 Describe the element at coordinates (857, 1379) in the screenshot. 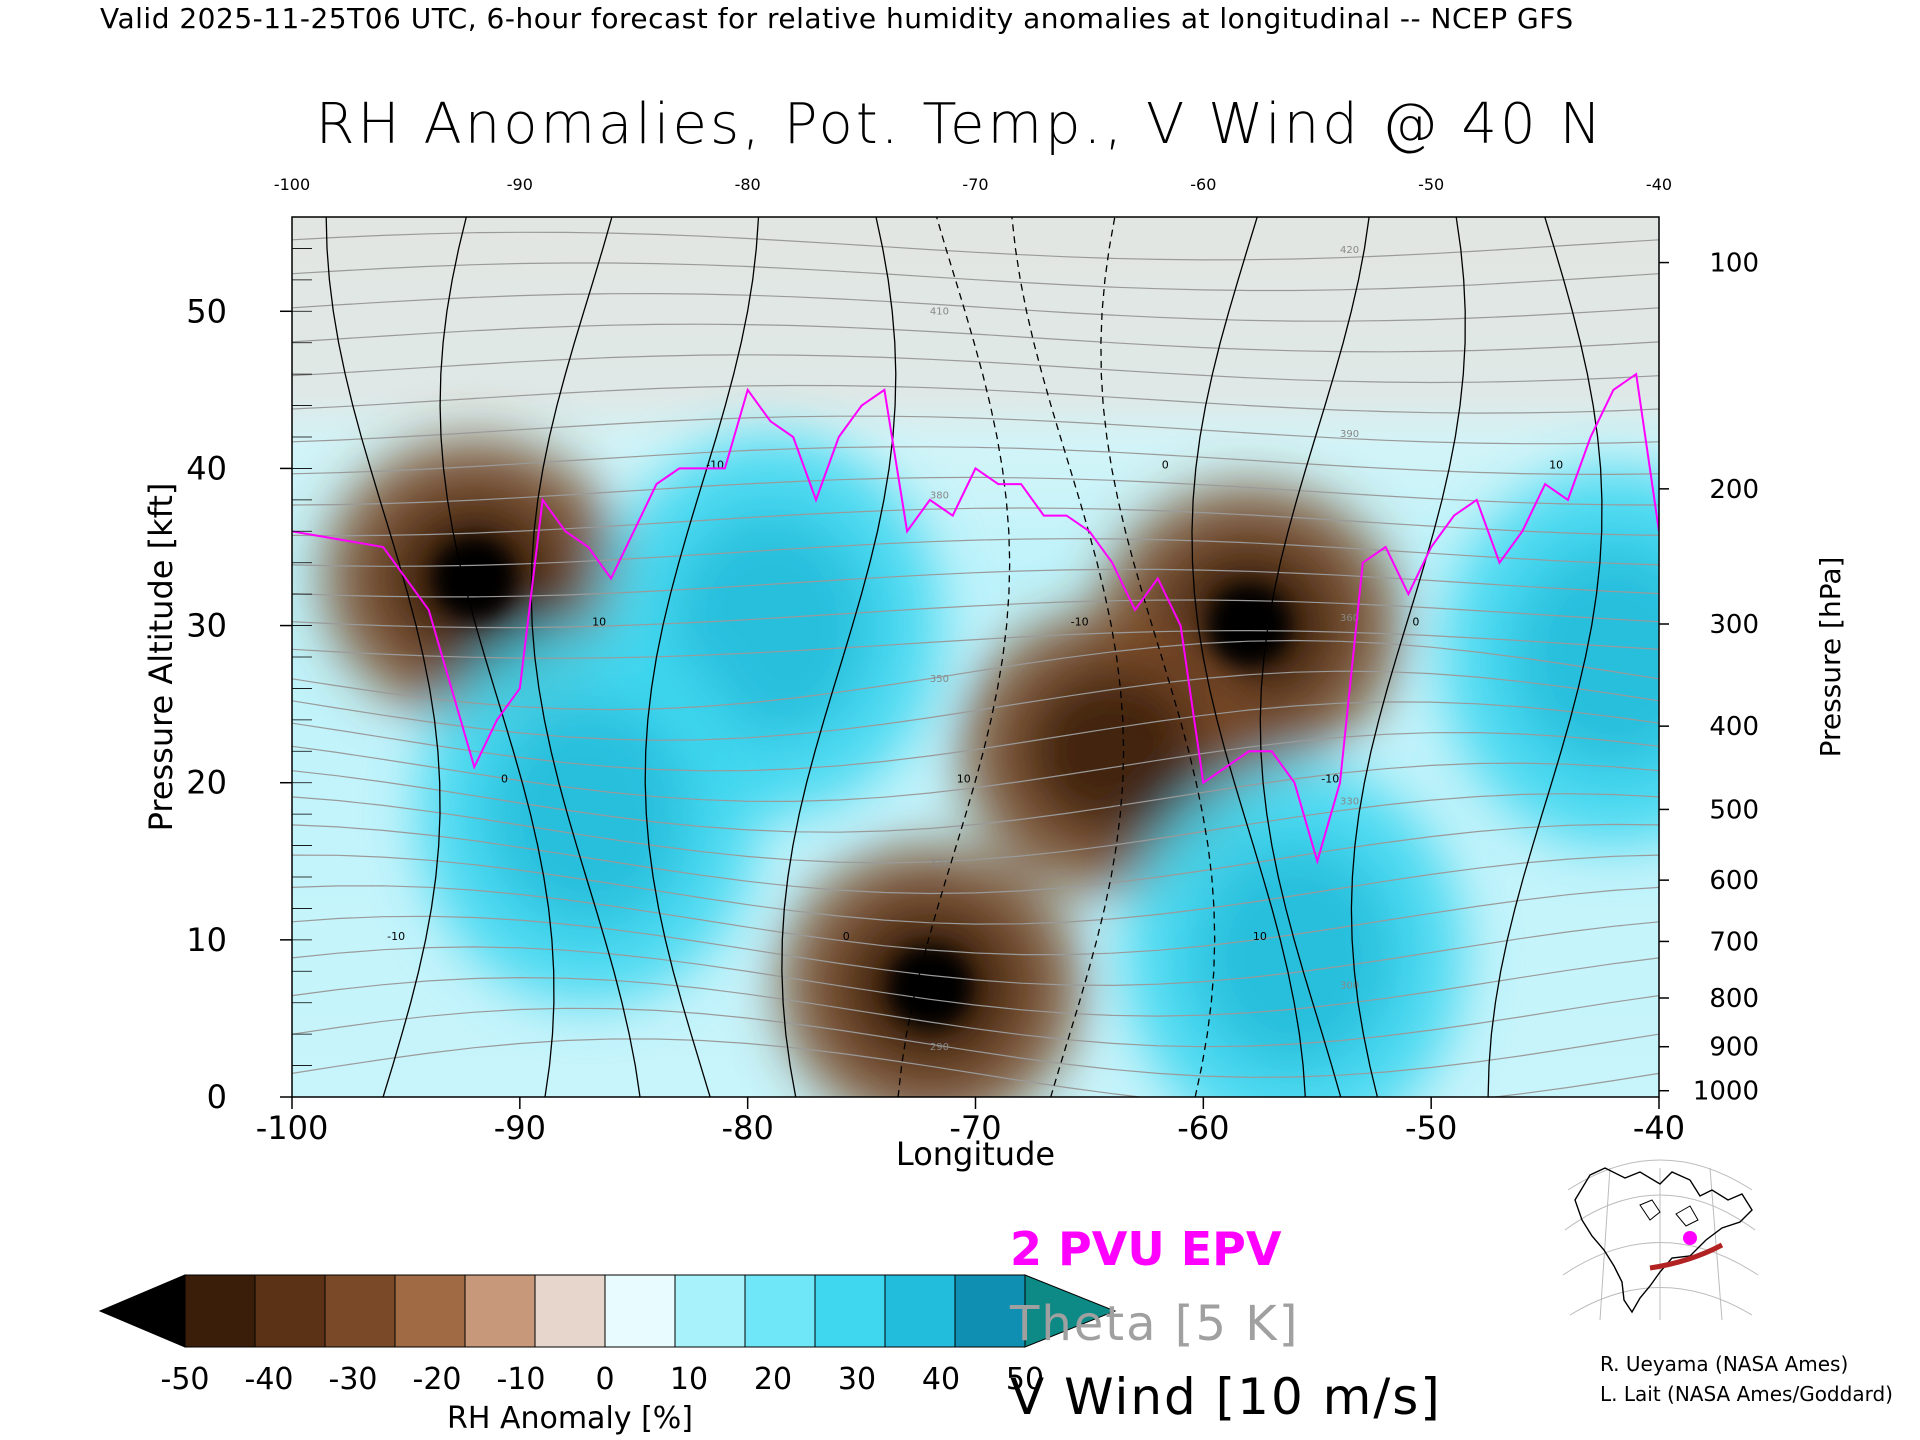

I see `colorbar-tick-label: 30` at that location.